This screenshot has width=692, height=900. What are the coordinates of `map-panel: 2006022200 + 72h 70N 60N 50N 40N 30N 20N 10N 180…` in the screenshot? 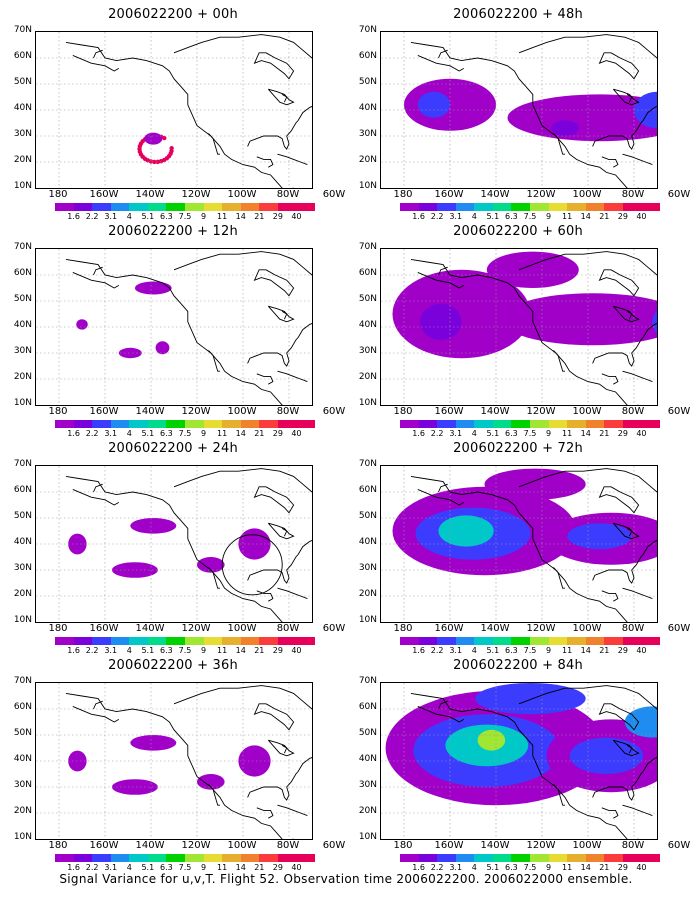 It's located at (518, 549).